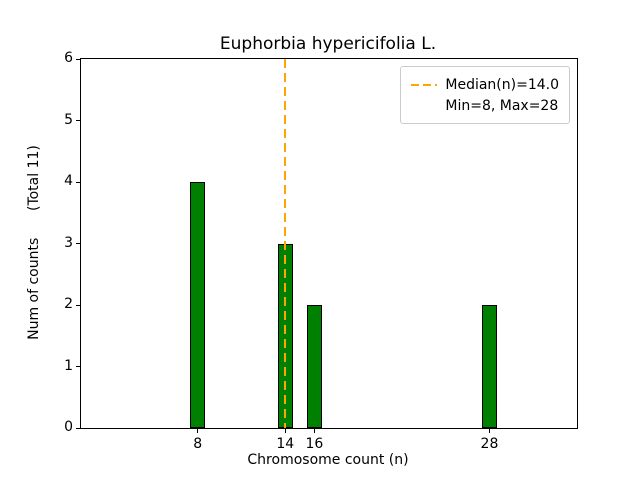  What do you see at coordinates (68, 304) in the screenshot?
I see `y-tick-label: 2` at bounding box center [68, 304].